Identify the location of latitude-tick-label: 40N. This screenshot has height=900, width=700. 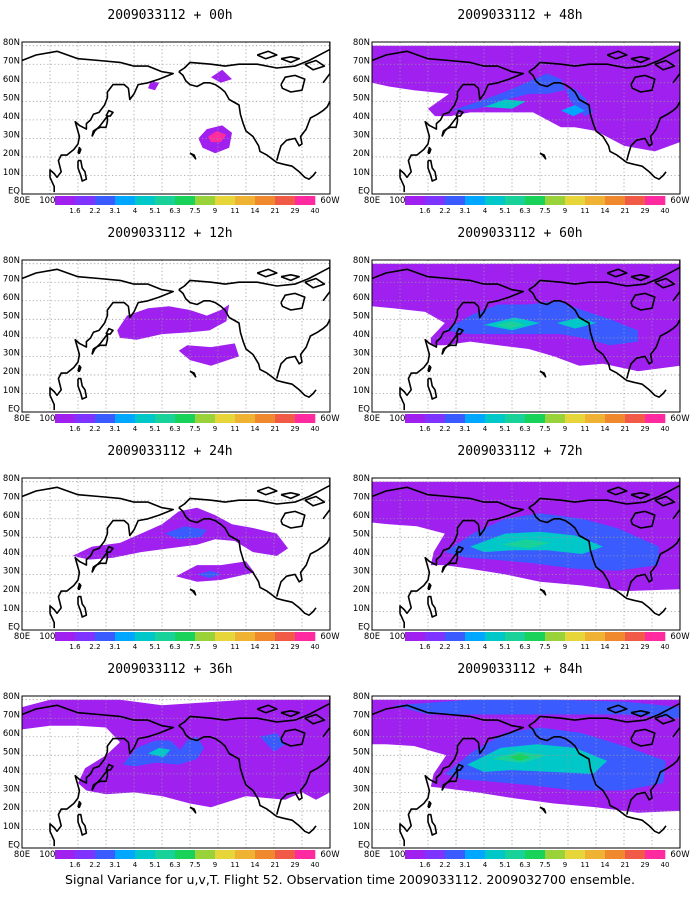
(11, 553).